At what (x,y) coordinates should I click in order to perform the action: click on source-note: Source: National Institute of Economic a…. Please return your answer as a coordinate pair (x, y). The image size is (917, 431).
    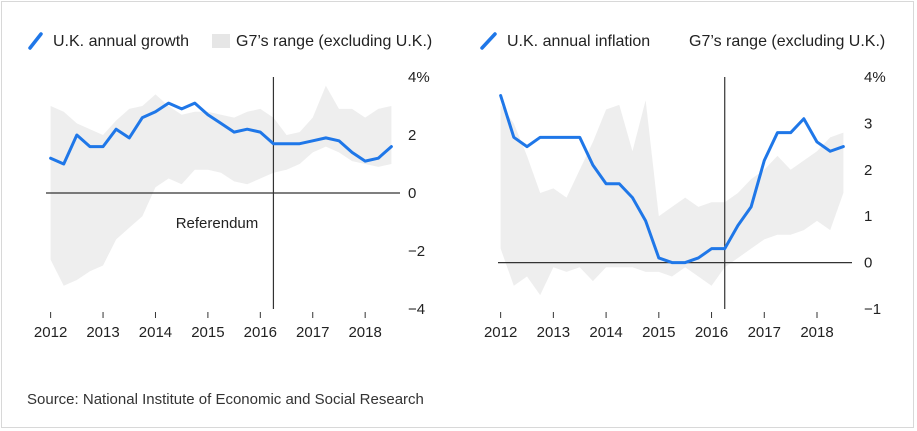
    Looking at the image, I should click on (225, 399).